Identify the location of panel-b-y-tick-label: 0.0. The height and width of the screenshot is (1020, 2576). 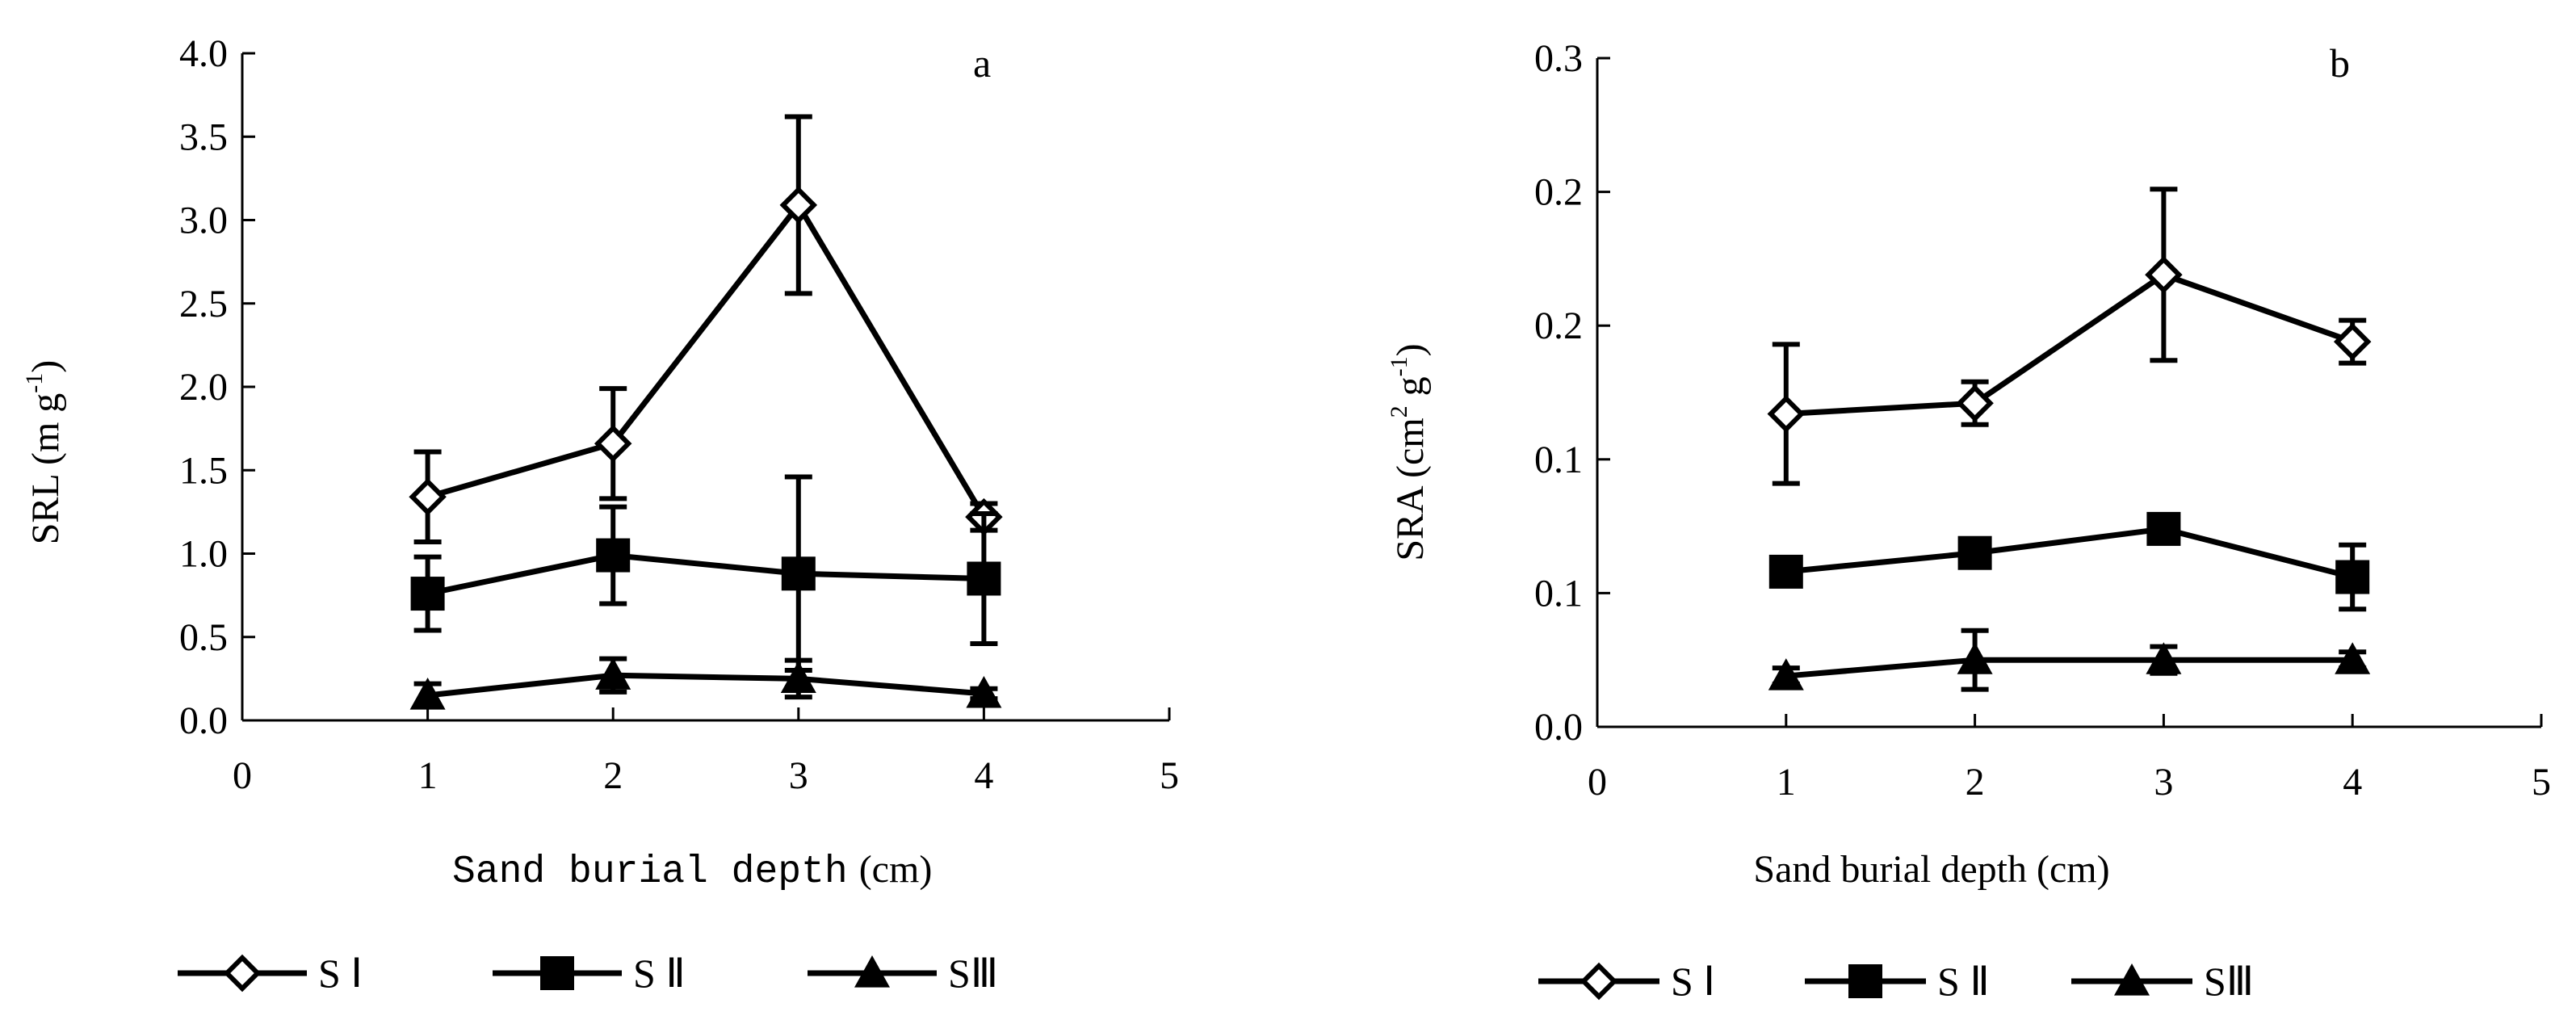
(1558, 728).